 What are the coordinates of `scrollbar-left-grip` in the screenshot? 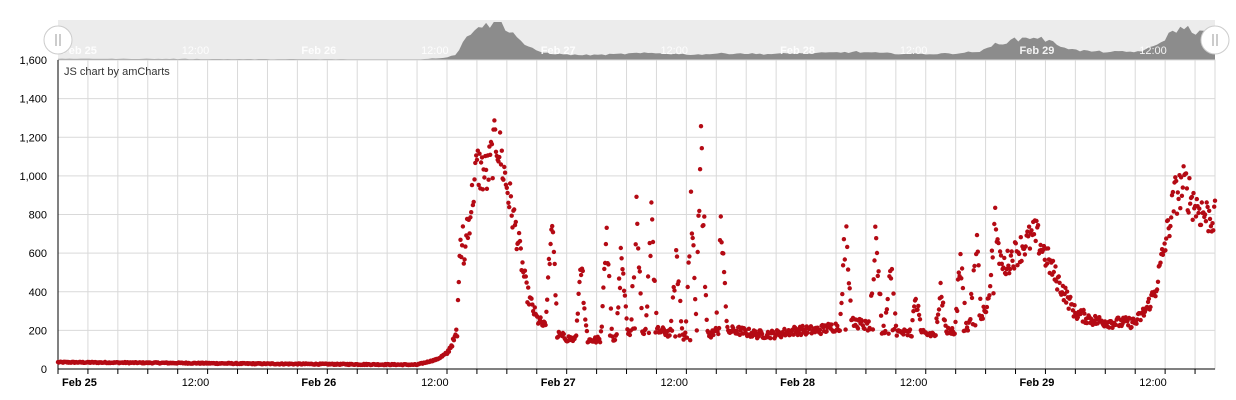 It's located at (58, 40).